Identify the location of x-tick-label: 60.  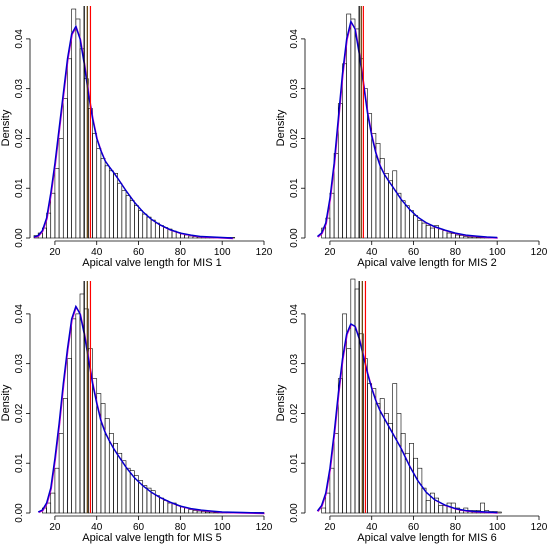
(414, 527).